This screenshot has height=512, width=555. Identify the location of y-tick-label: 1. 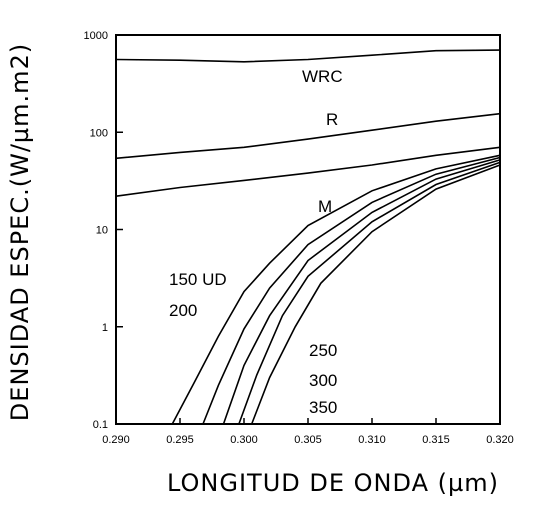
(105, 328).